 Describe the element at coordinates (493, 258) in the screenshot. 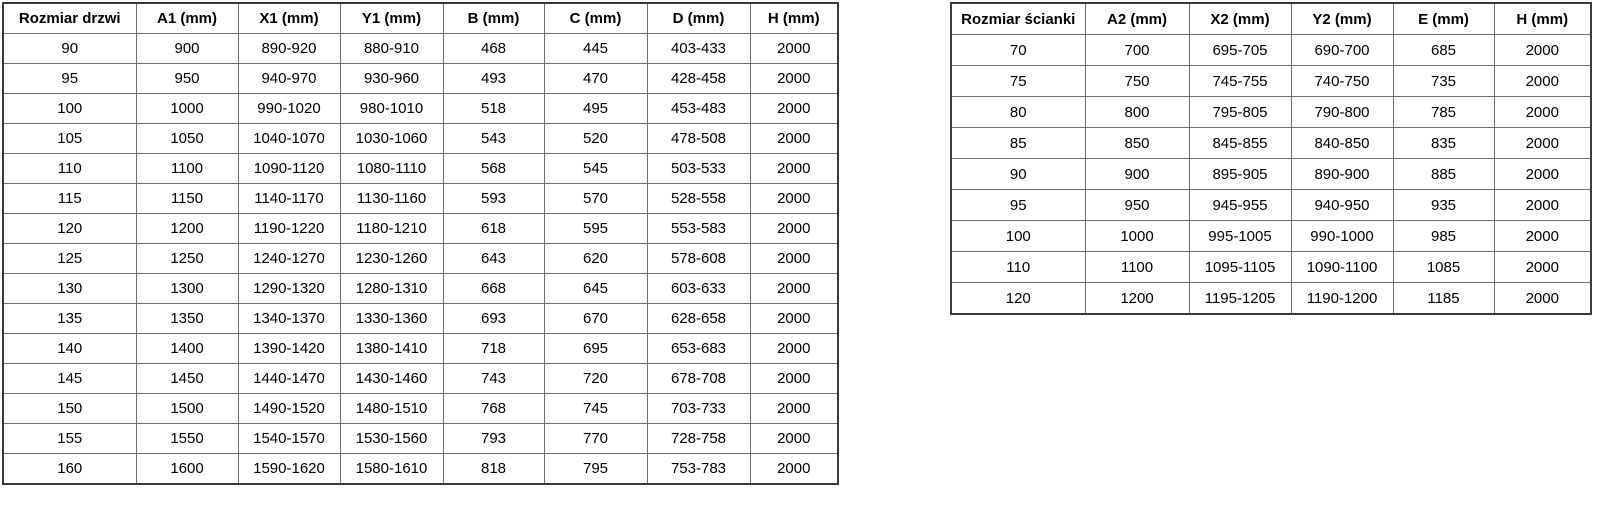

I see `table-cell: 643` at that location.